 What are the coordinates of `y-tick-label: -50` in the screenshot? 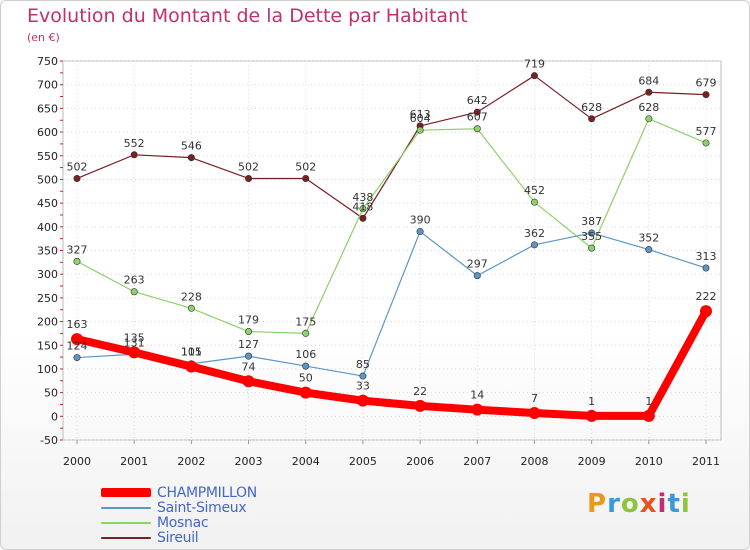 It's located at (49, 440).